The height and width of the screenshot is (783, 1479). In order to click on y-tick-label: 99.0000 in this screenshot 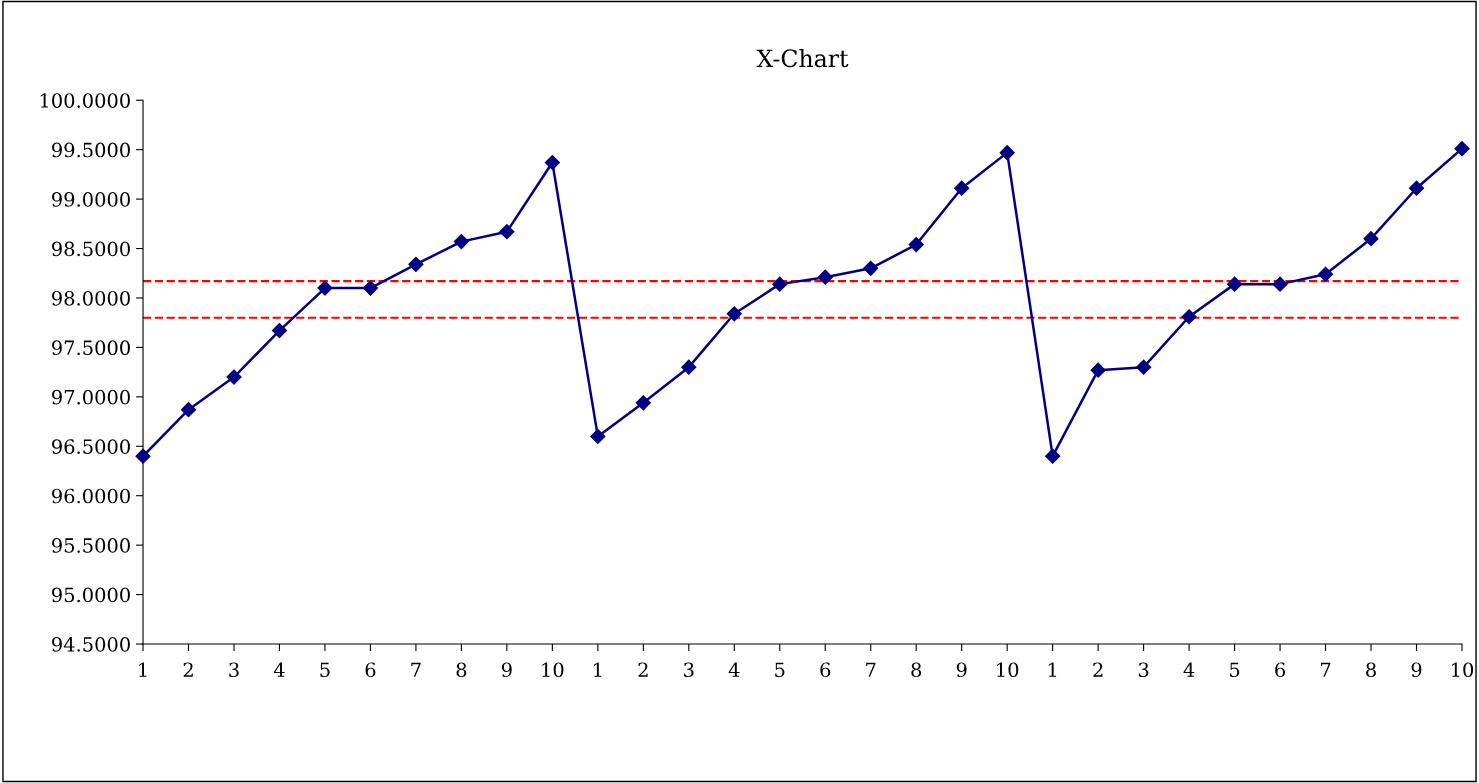, I will do `click(91, 199)`.